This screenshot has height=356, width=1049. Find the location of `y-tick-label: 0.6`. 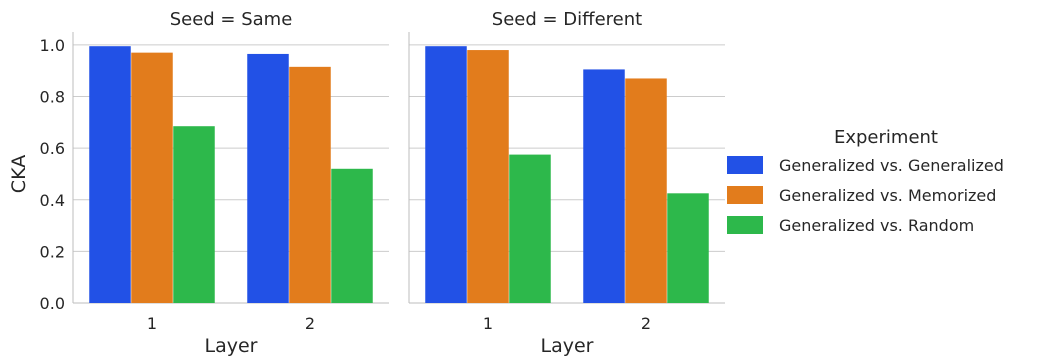

y-tick-label: 0.6 is located at coordinates (52, 148).